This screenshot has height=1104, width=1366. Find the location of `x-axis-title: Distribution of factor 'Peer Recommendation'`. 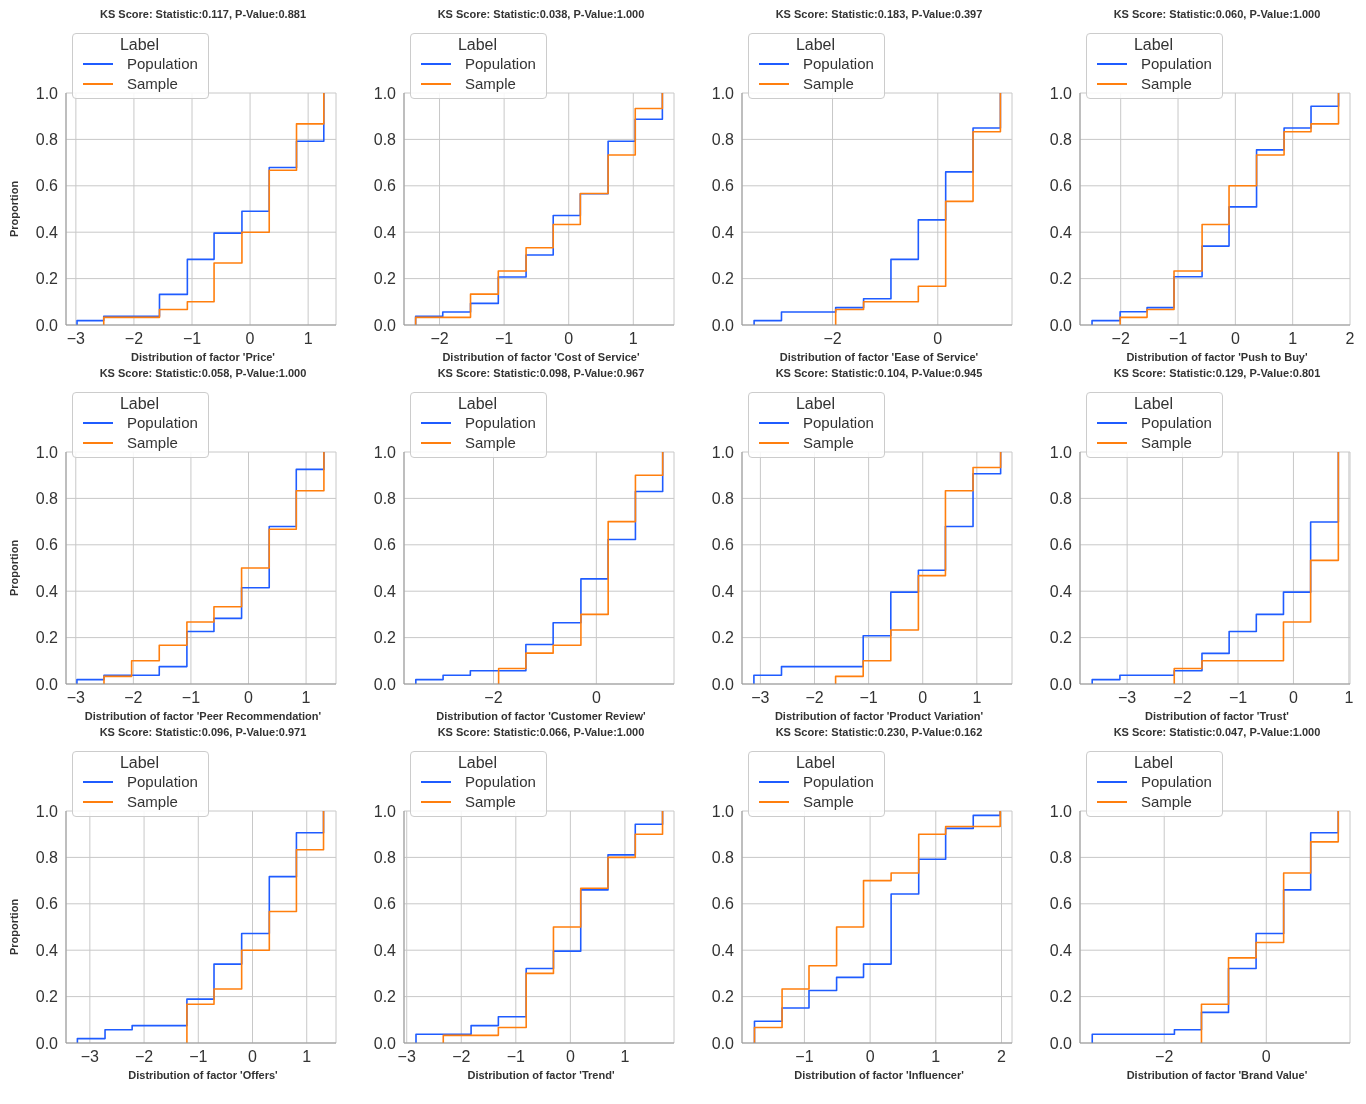

x-axis-title: Distribution of factor 'Peer Recommendation' is located at coordinates (203, 716).